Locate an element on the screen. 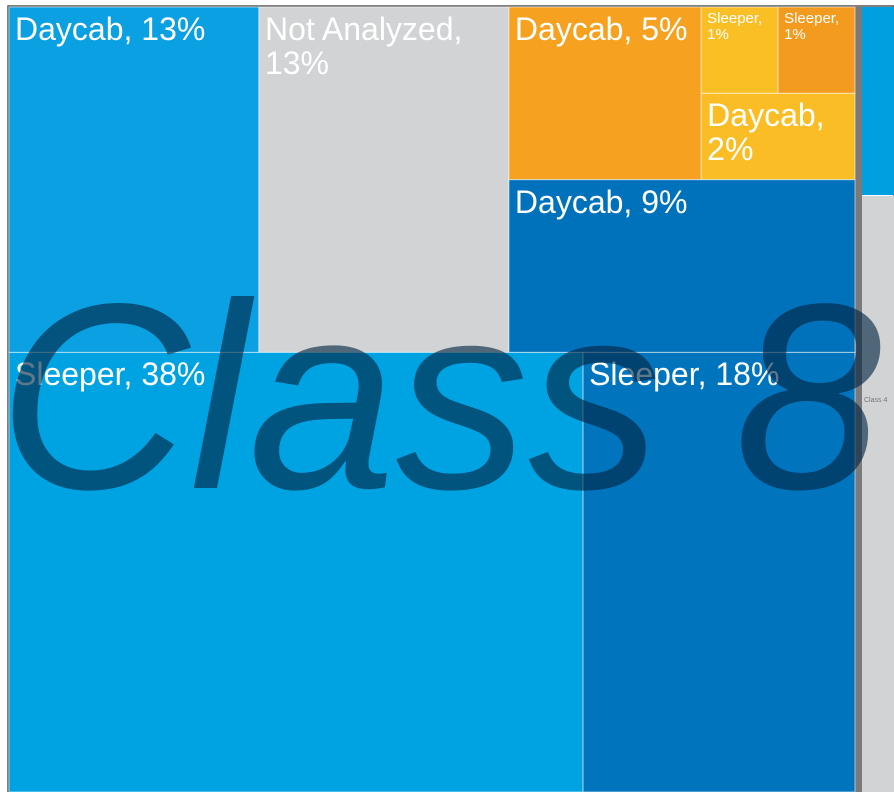 This screenshot has width=894, height=792. cell-label-box: Daycab, 2% is located at coordinates (766, 132).